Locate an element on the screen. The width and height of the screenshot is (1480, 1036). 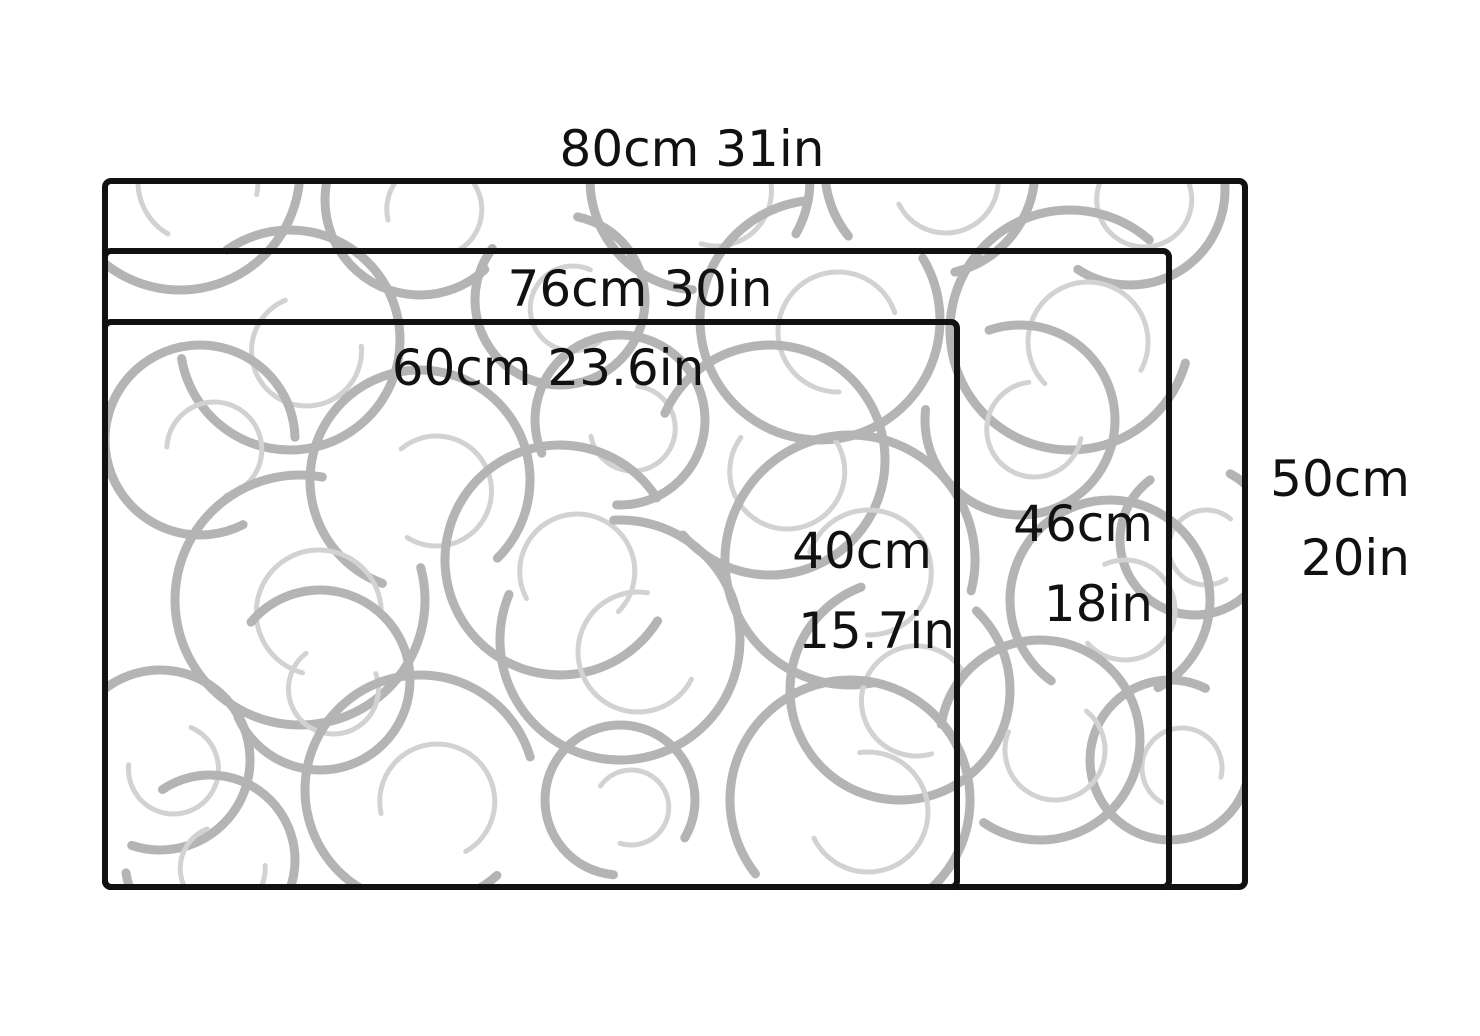
medium-height-label-in: 18in is located at coordinates (1098, 604).